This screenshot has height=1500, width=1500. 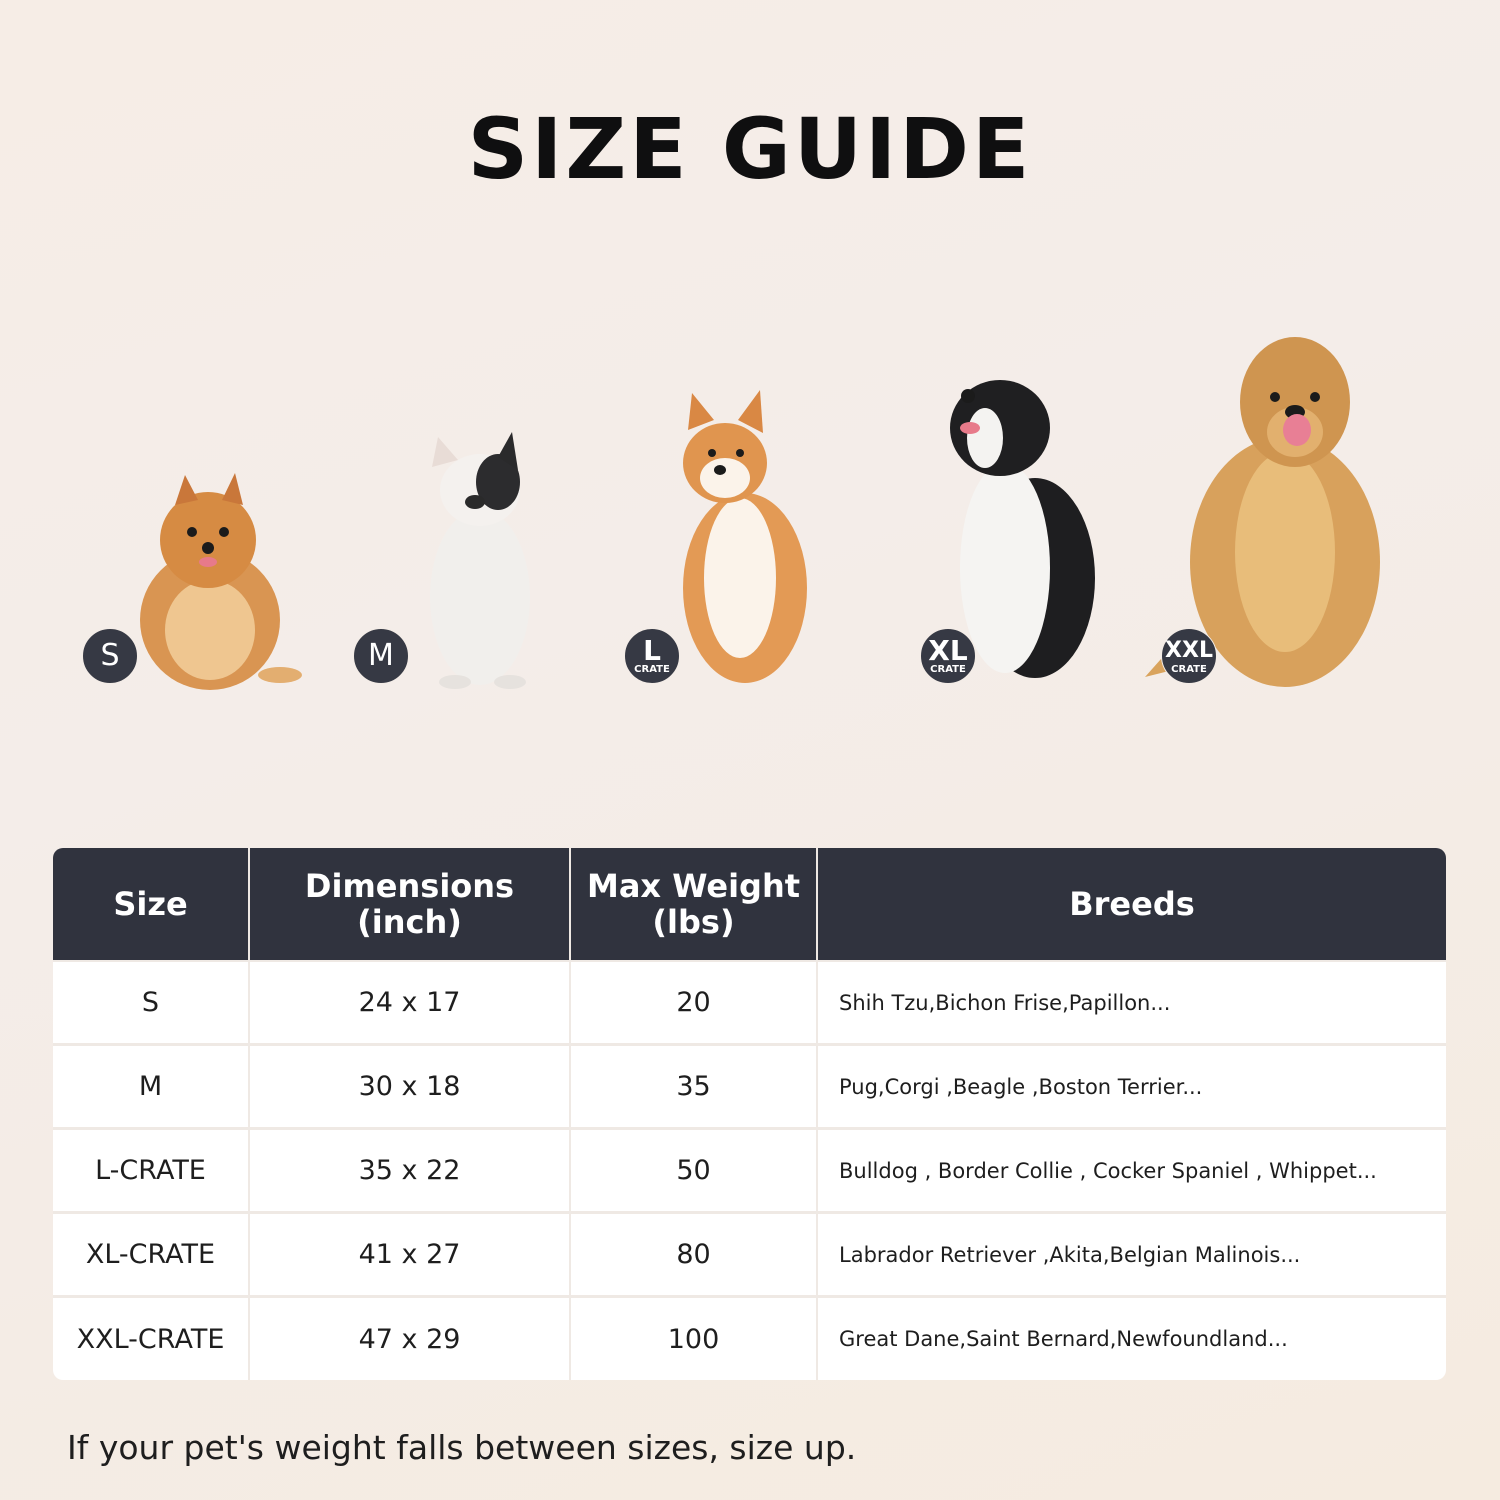 What do you see at coordinates (1132, 904) in the screenshot?
I see `header-breeds: Breeds` at bounding box center [1132, 904].